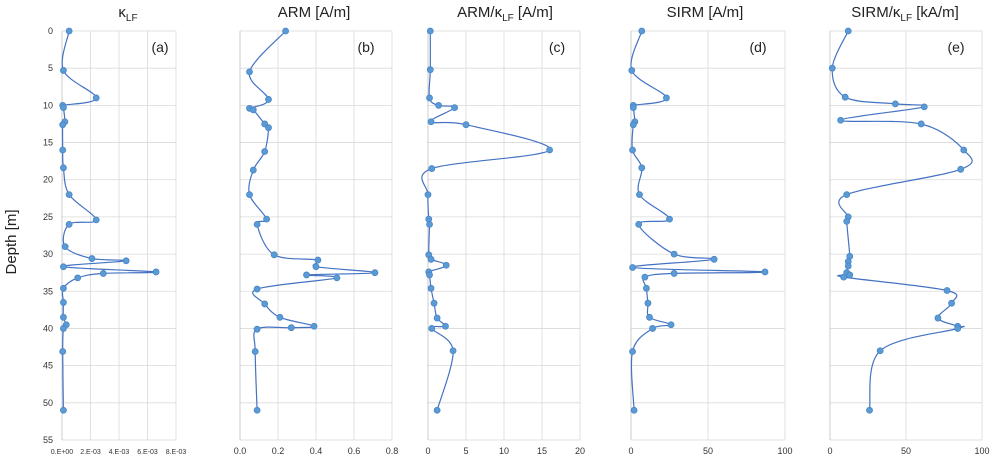 This screenshot has width=993, height=461. Describe the element at coordinates (48, 254) in the screenshot. I see `y-tick-label: 30` at that location.